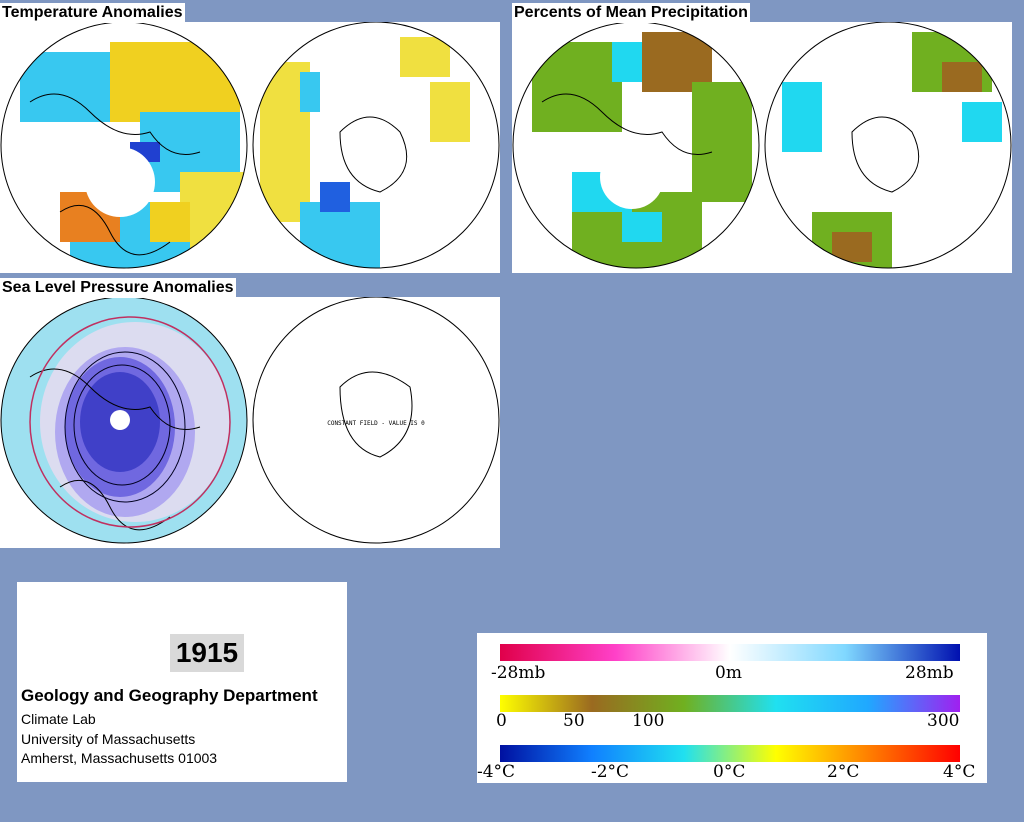  I want to click on precipitation-maps, so click(762, 145).